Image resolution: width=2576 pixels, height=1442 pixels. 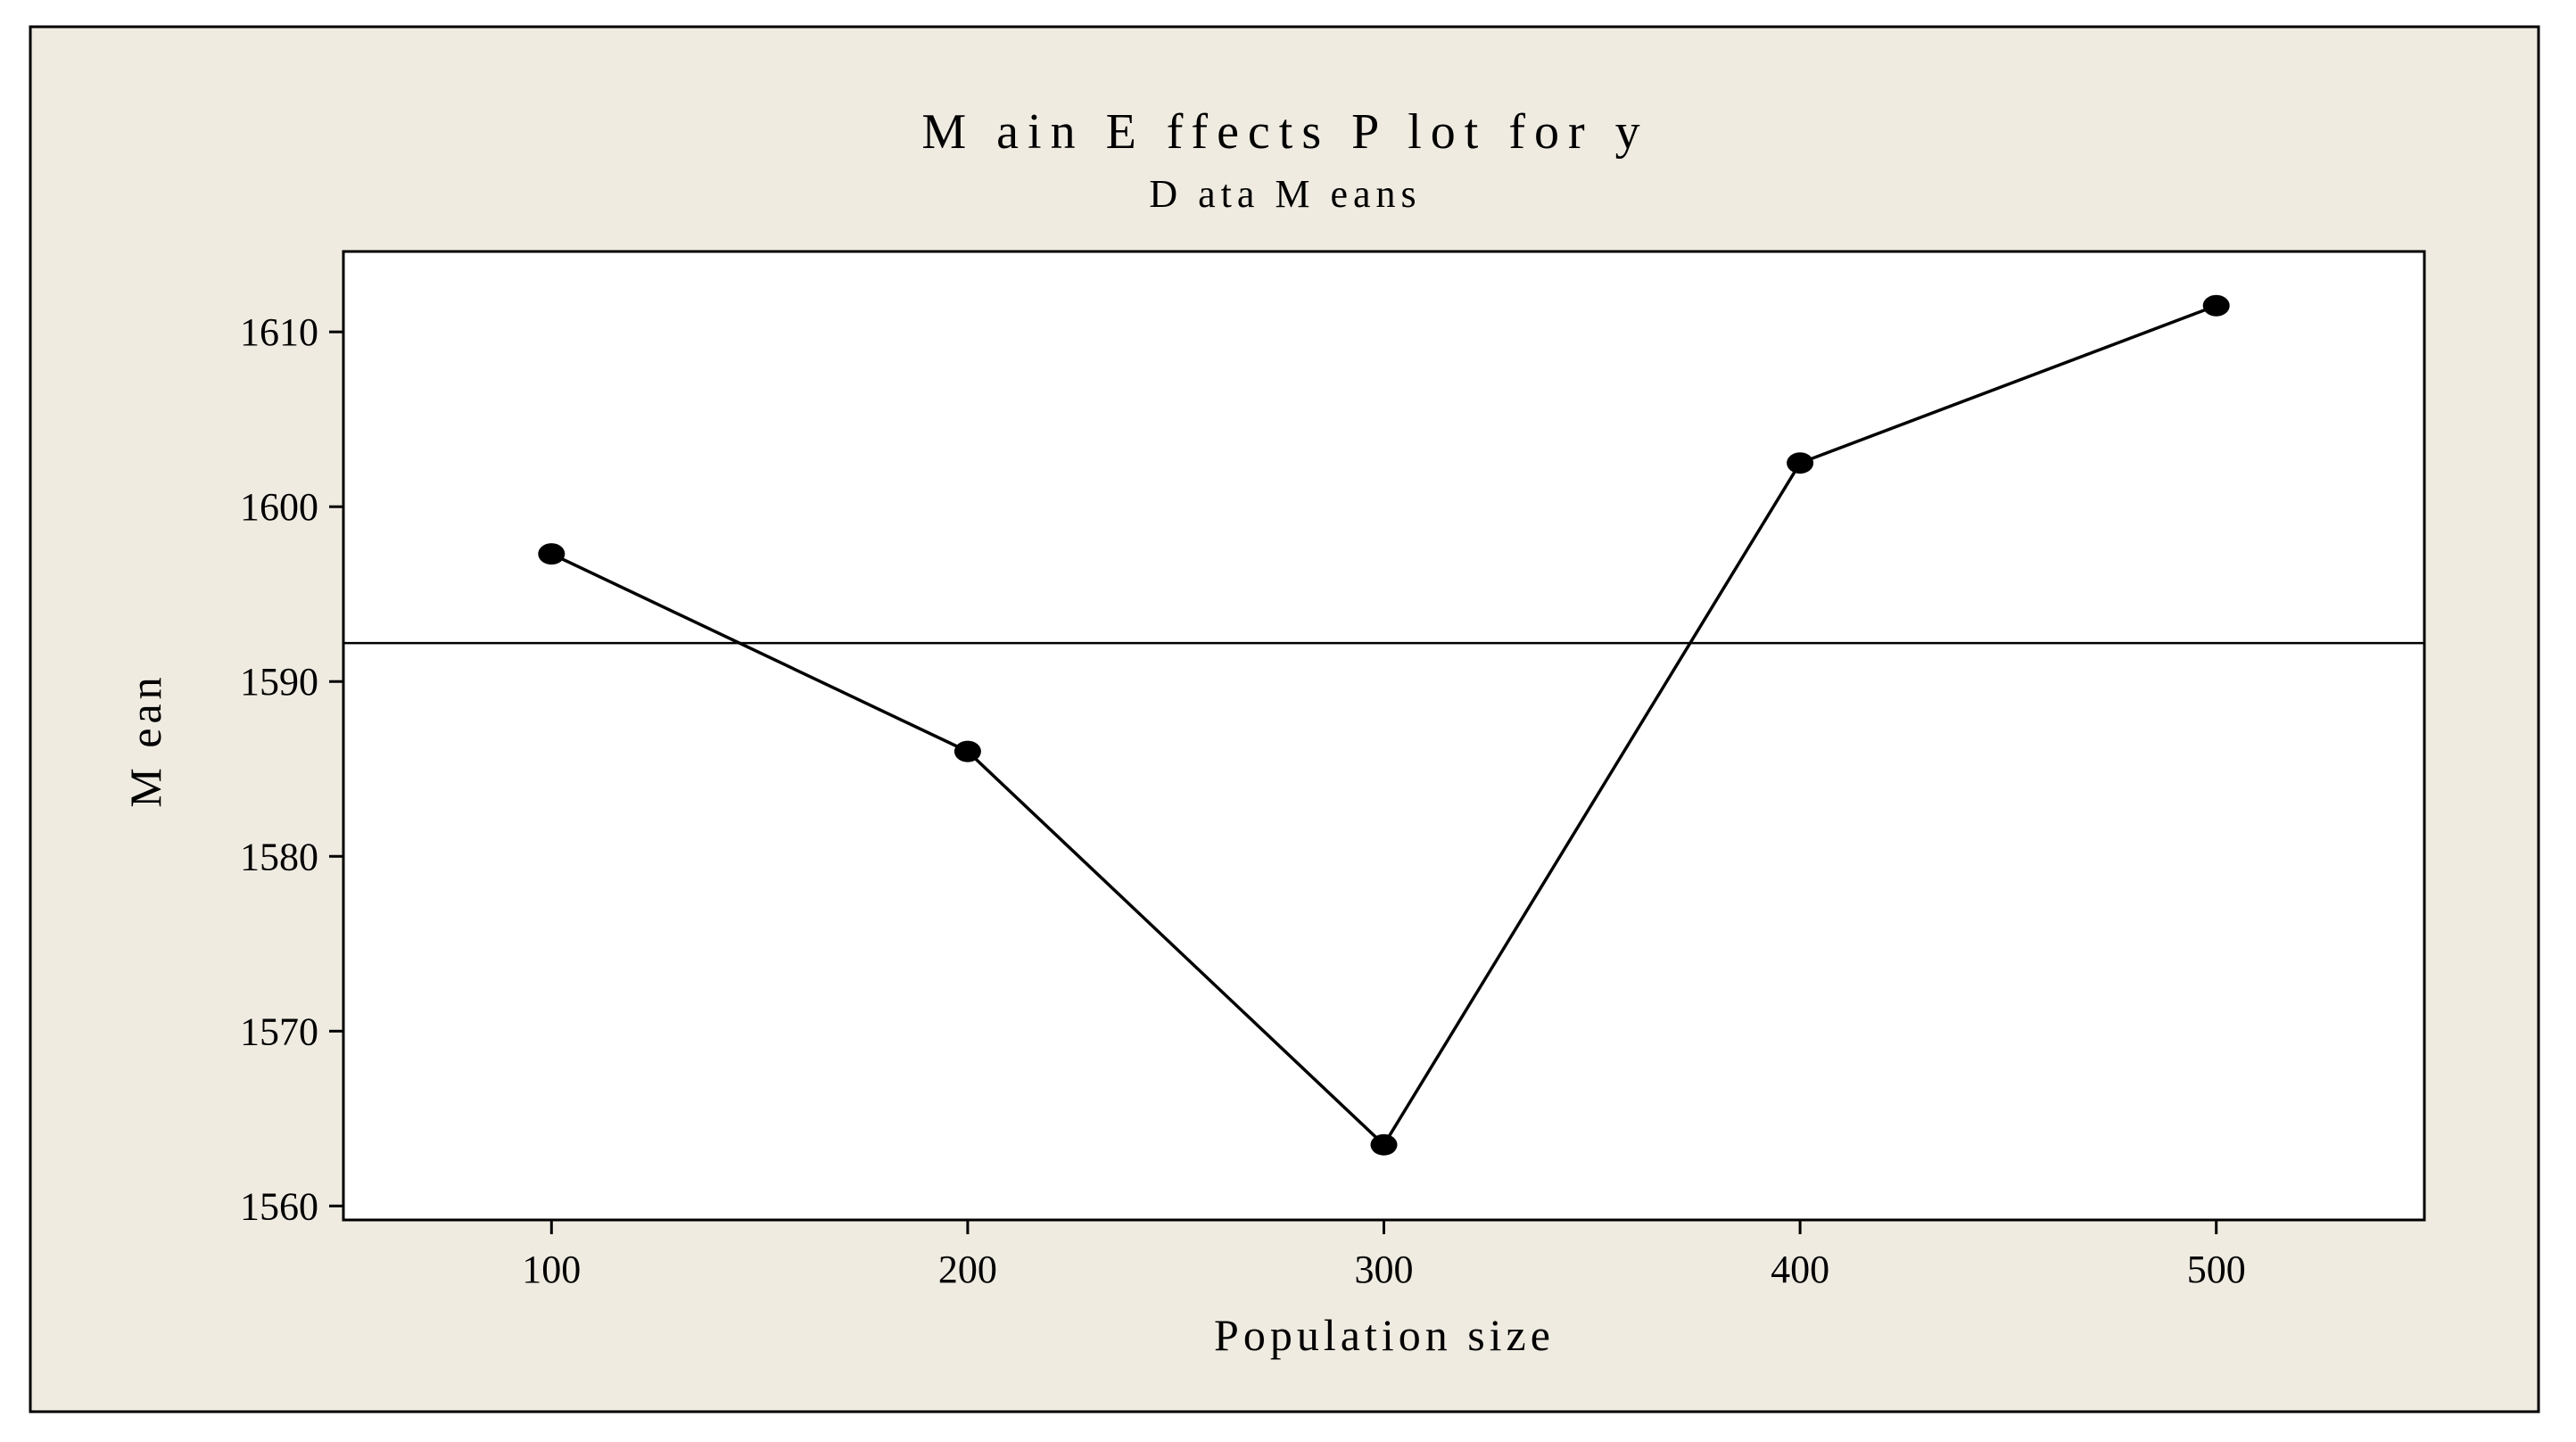 I want to click on chart-subtitle: D ata M eans, so click(x=1285, y=194).